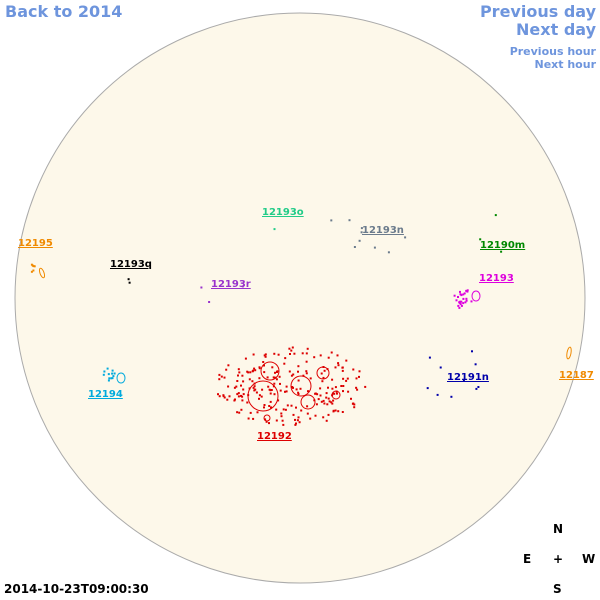 This screenshot has height=600, width=600. Describe the element at coordinates (565, 64) in the screenshot. I see `next-hour-link: Next hour` at that location.